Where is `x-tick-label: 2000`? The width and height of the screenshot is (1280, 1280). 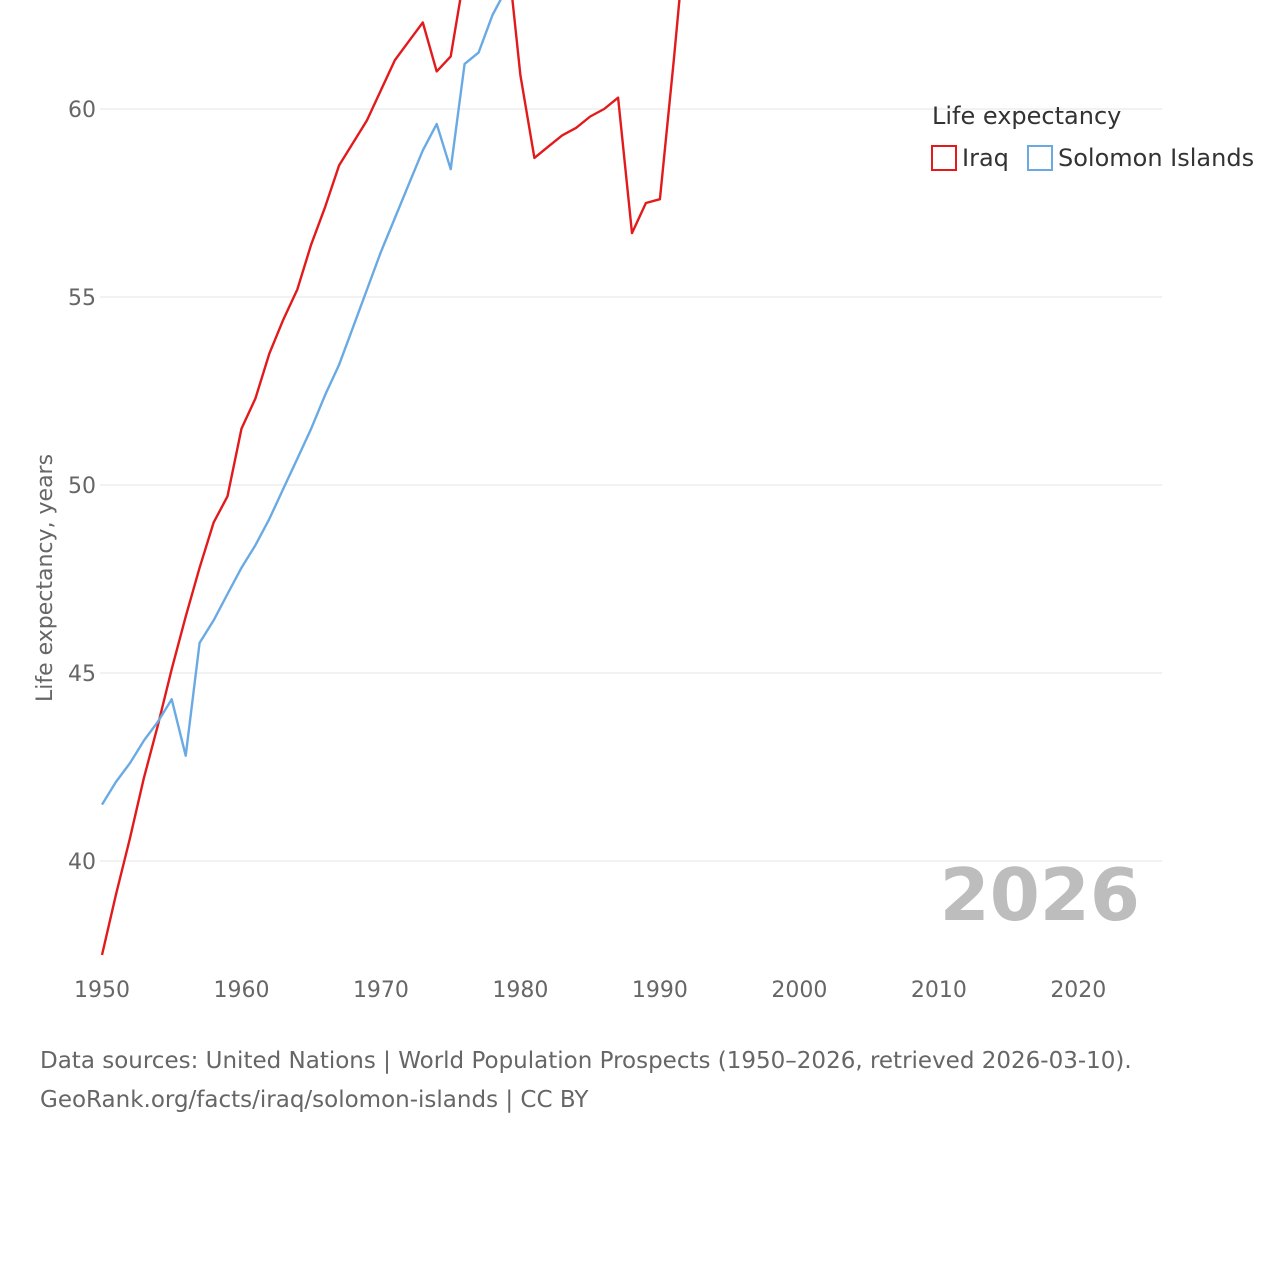 x-tick-label: 2000 is located at coordinates (799, 990).